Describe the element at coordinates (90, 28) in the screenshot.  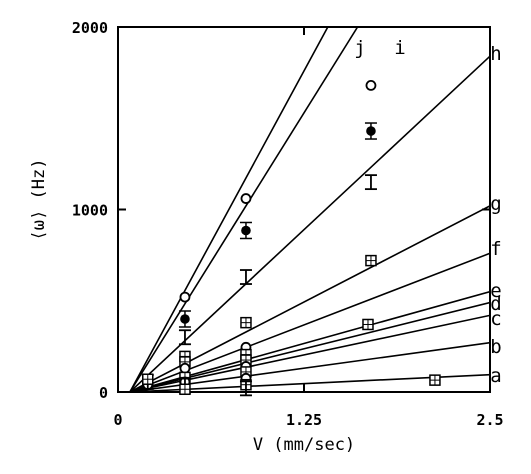
I see `y-tick-label: 2000` at that location.